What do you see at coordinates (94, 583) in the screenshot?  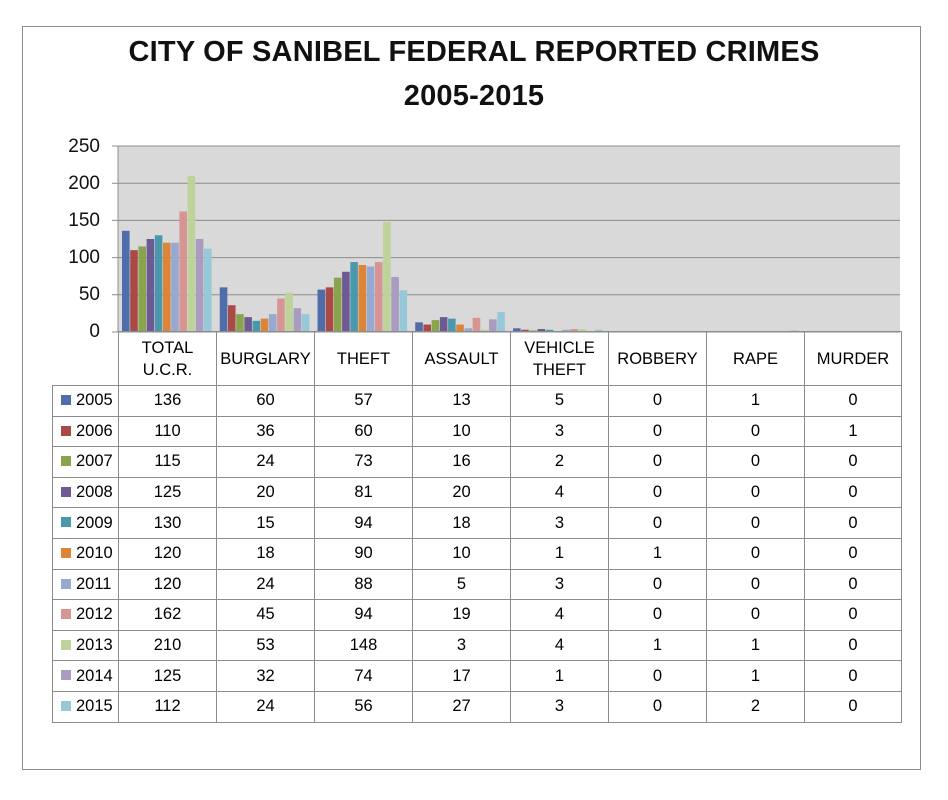 I see `legend-label: 2011` at bounding box center [94, 583].